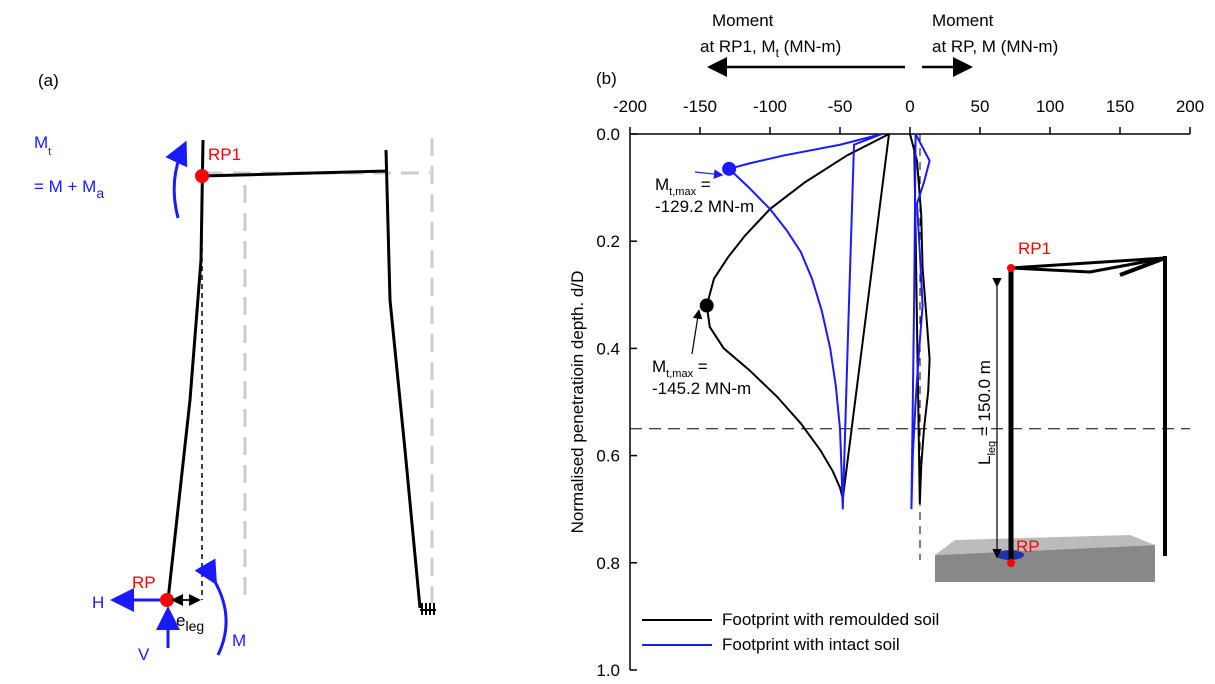 Image resolution: width=1215 pixels, height=684 pixels. Describe the element at coordinates (608, 670) in the screenshot. I see `y-tick-label: 1.0` at that location.